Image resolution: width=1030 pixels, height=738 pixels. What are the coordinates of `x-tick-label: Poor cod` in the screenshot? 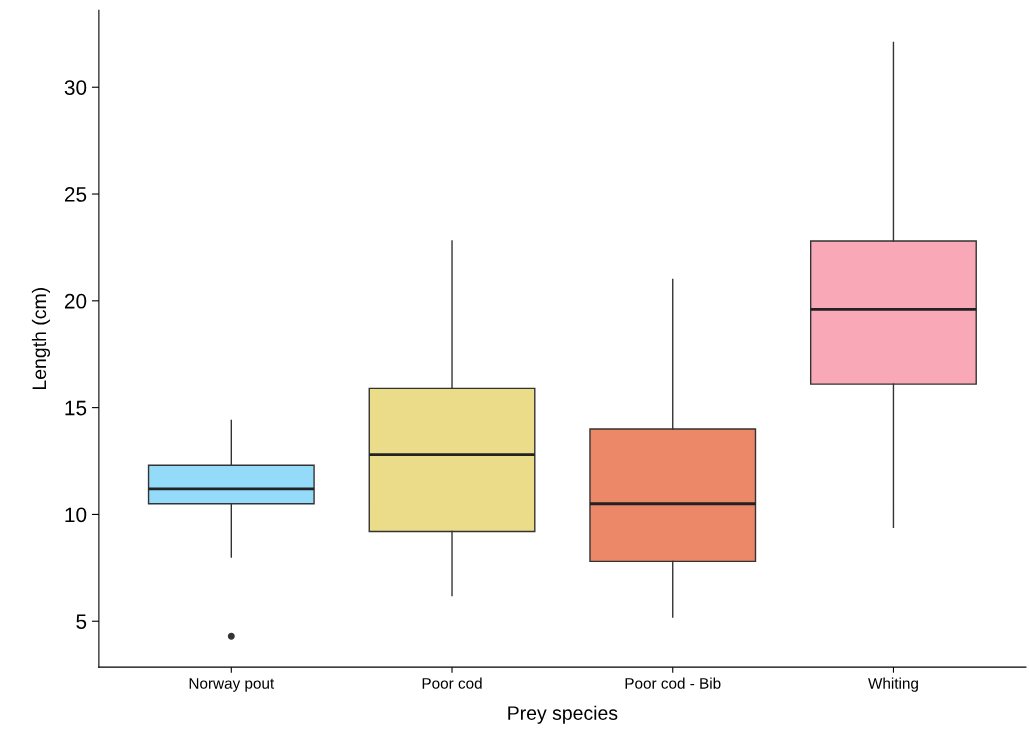 It's located at (452, 683).